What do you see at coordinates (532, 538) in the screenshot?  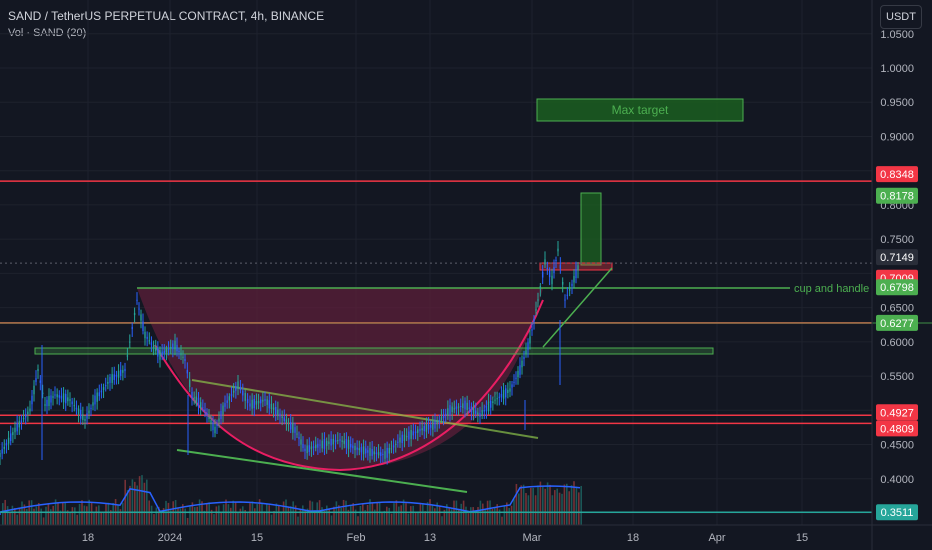 I see `x-tick-label: Mar` at bounding box center [532, 538].